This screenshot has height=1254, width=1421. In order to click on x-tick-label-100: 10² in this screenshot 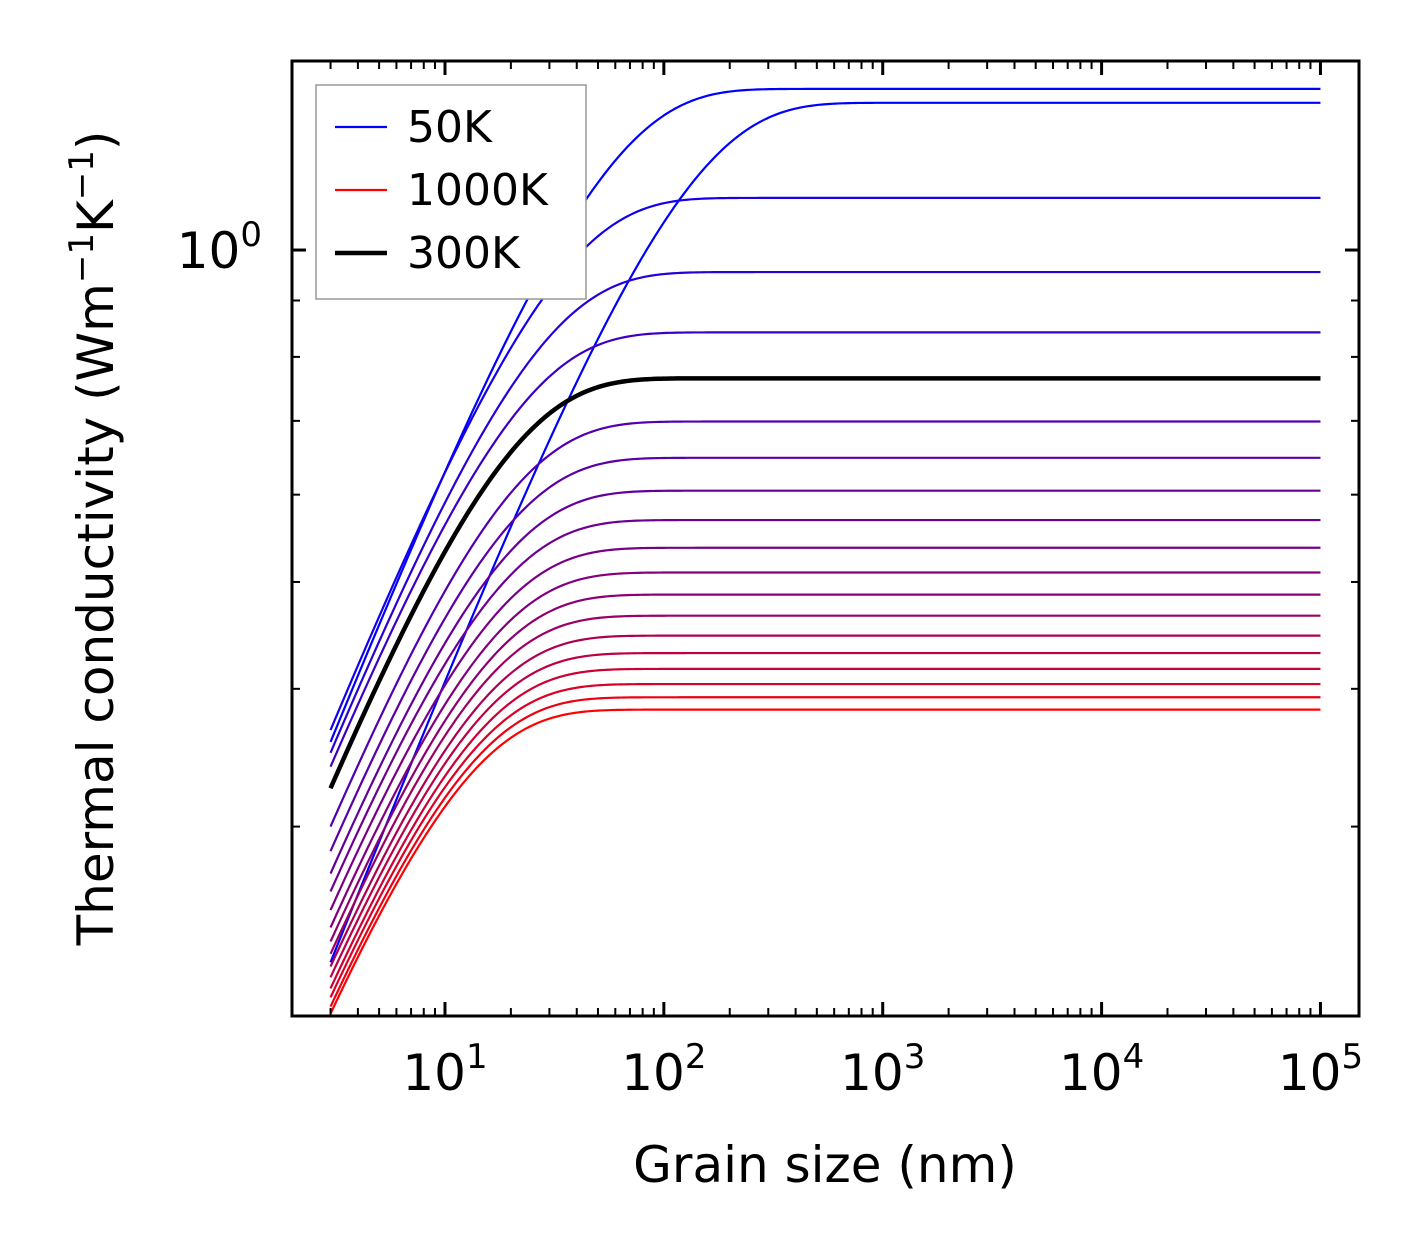, I will do `click(663, 1069)`.